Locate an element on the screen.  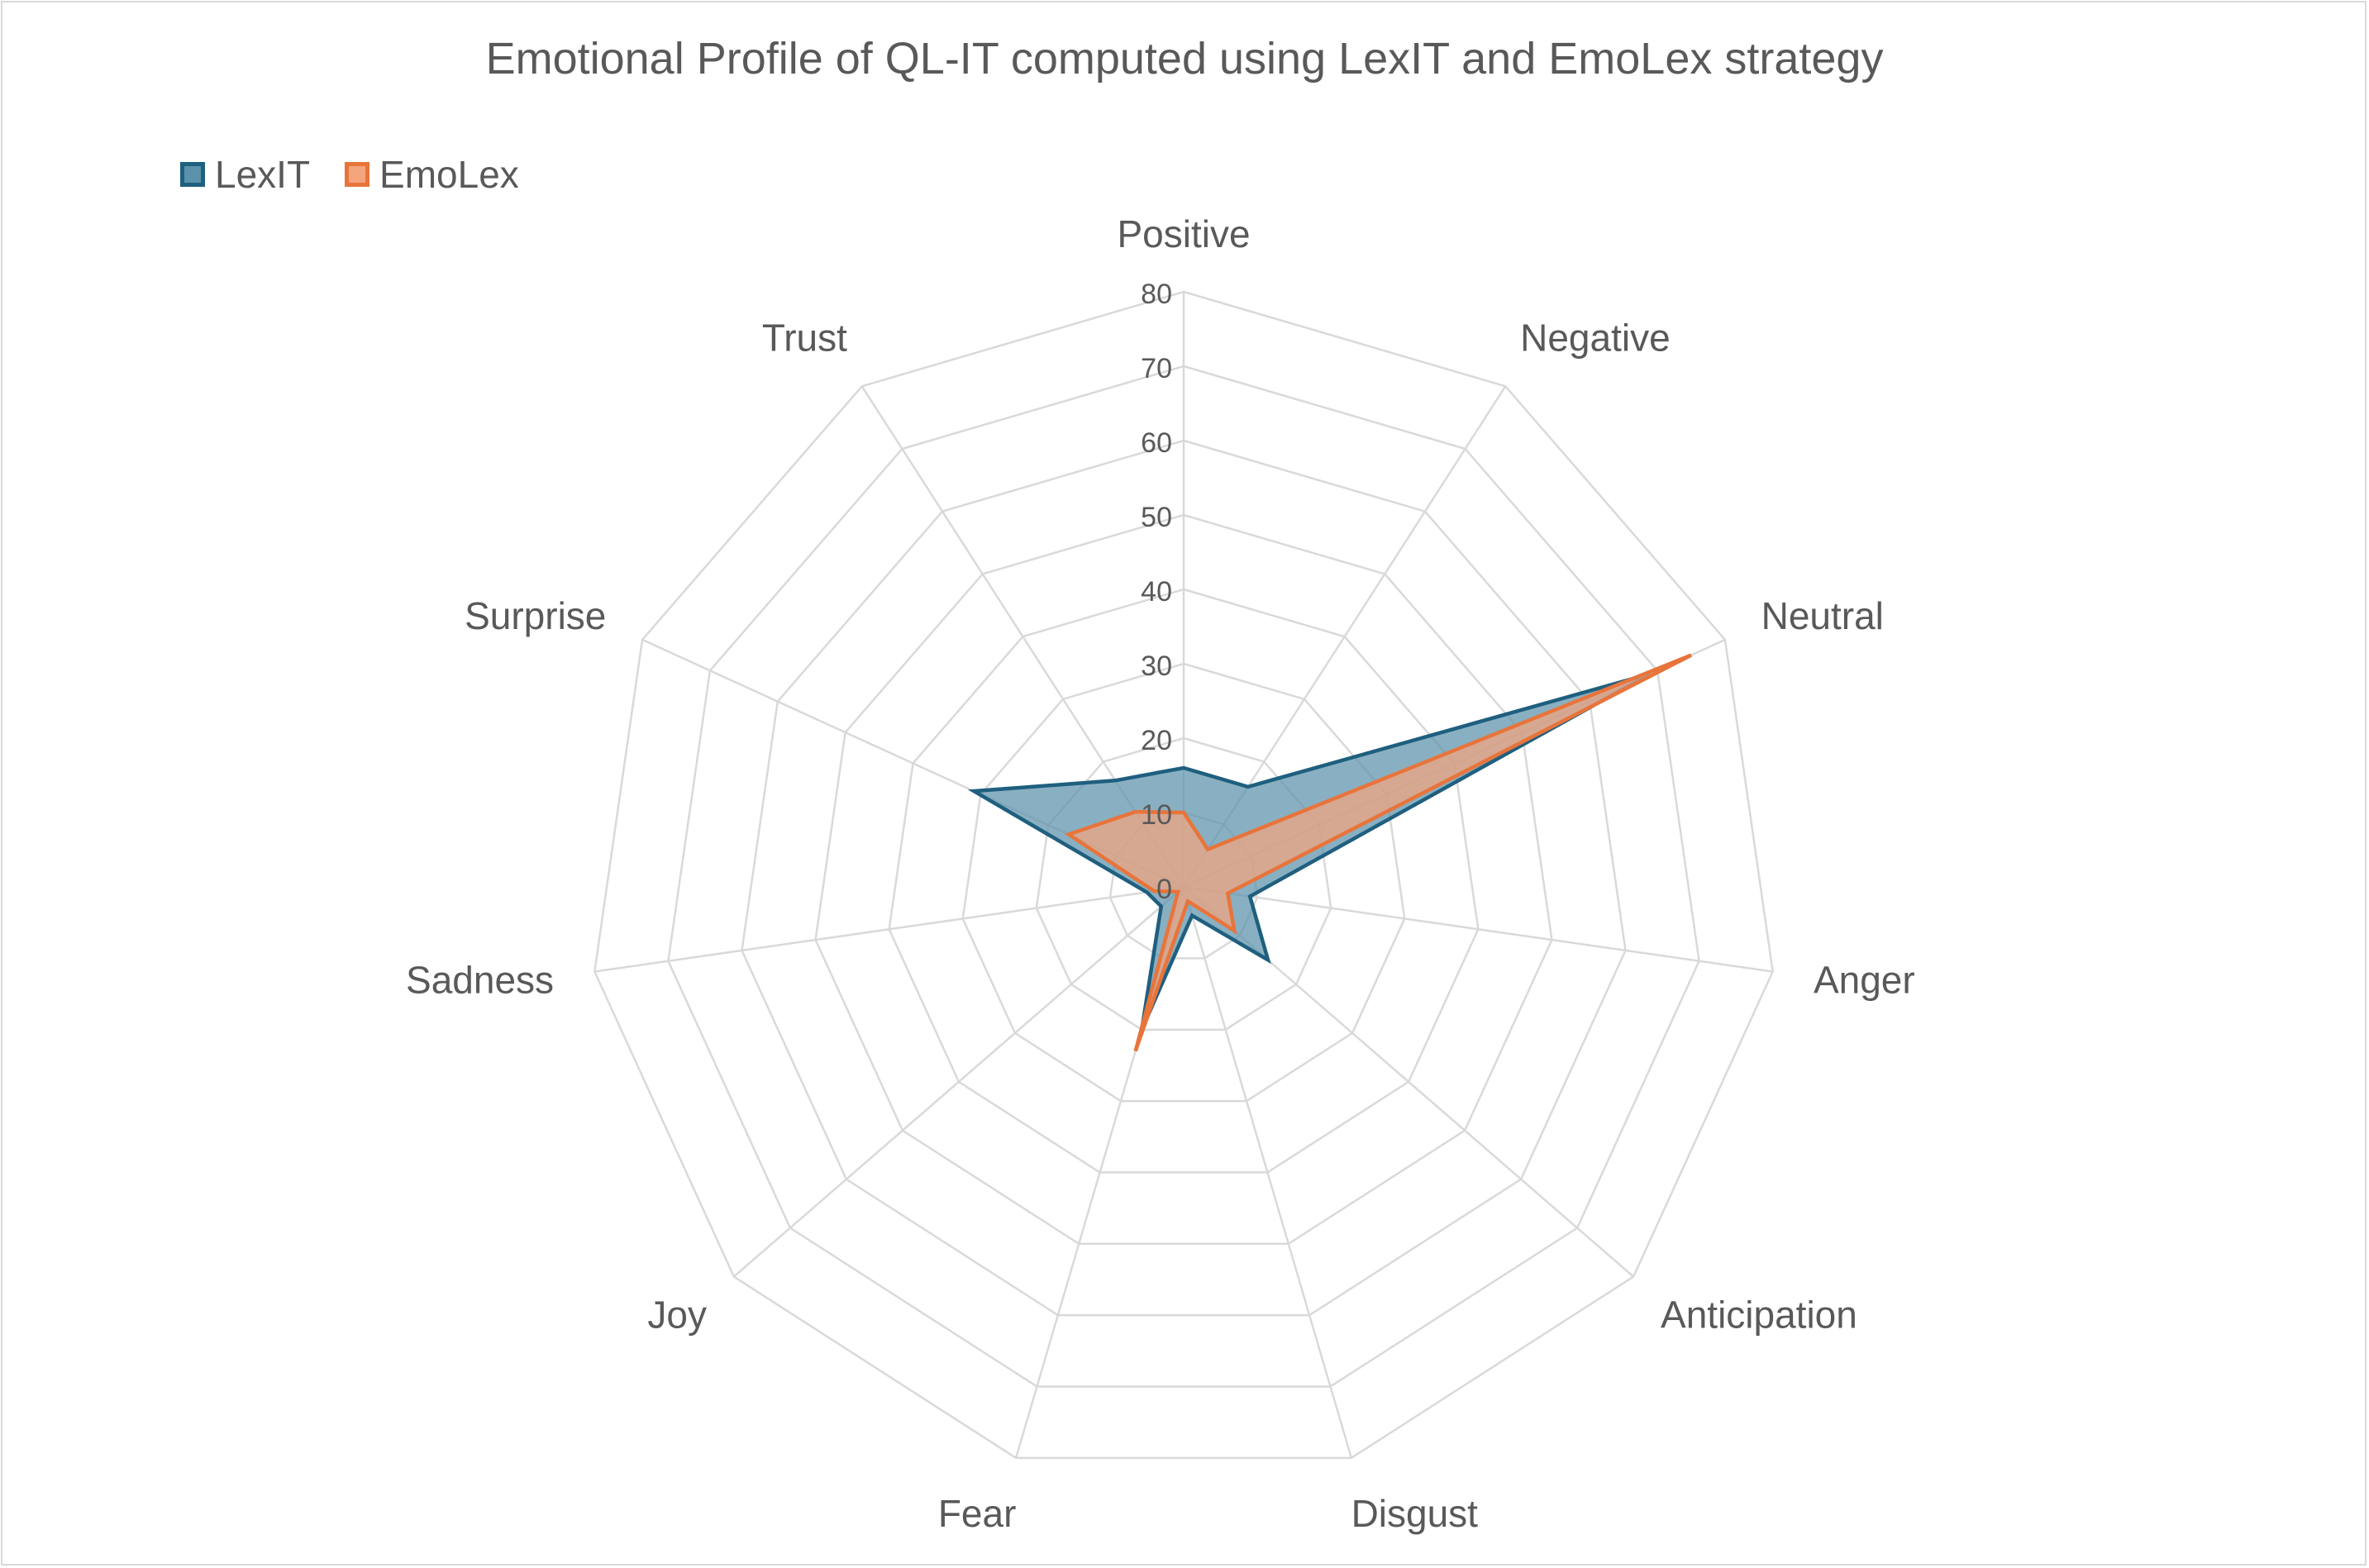
radial-tick-label: 60 is located at coordinates (1156, 443).